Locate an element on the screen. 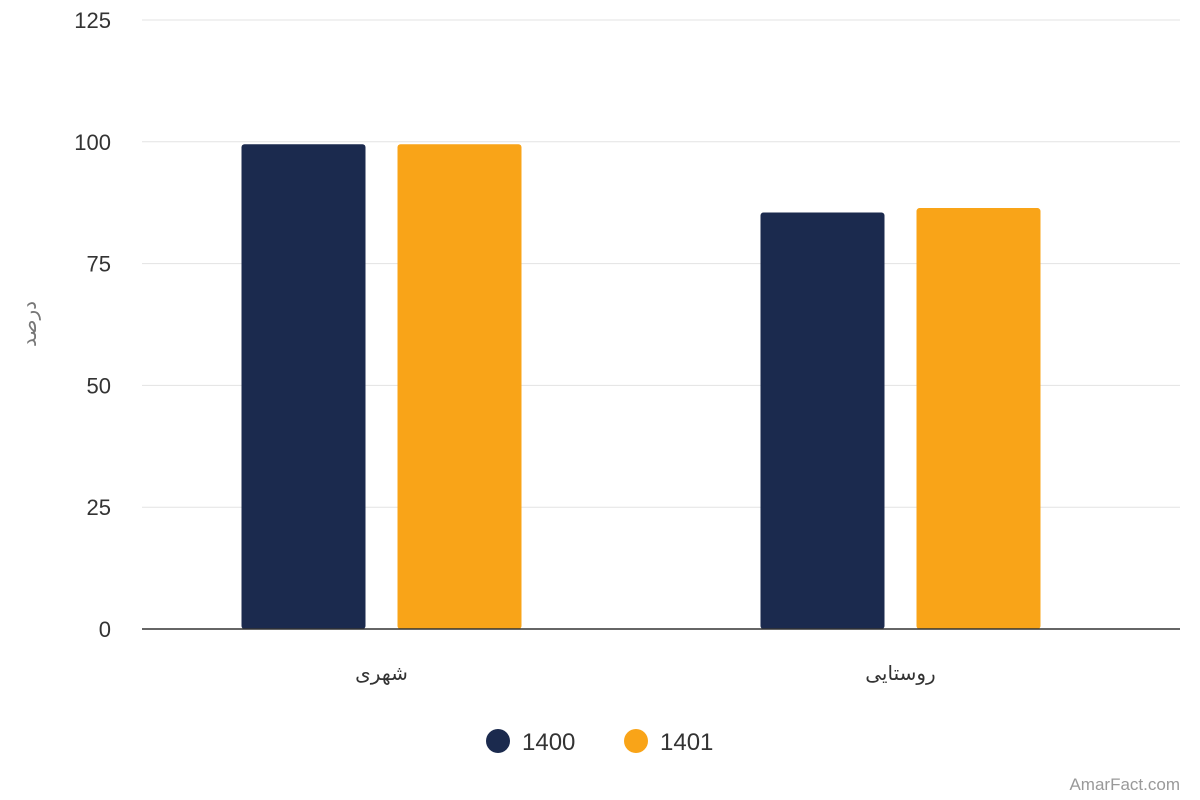 This screenshot has width=1200, height=800. y-tick-label: 125 is located at coordinates (92, 20).